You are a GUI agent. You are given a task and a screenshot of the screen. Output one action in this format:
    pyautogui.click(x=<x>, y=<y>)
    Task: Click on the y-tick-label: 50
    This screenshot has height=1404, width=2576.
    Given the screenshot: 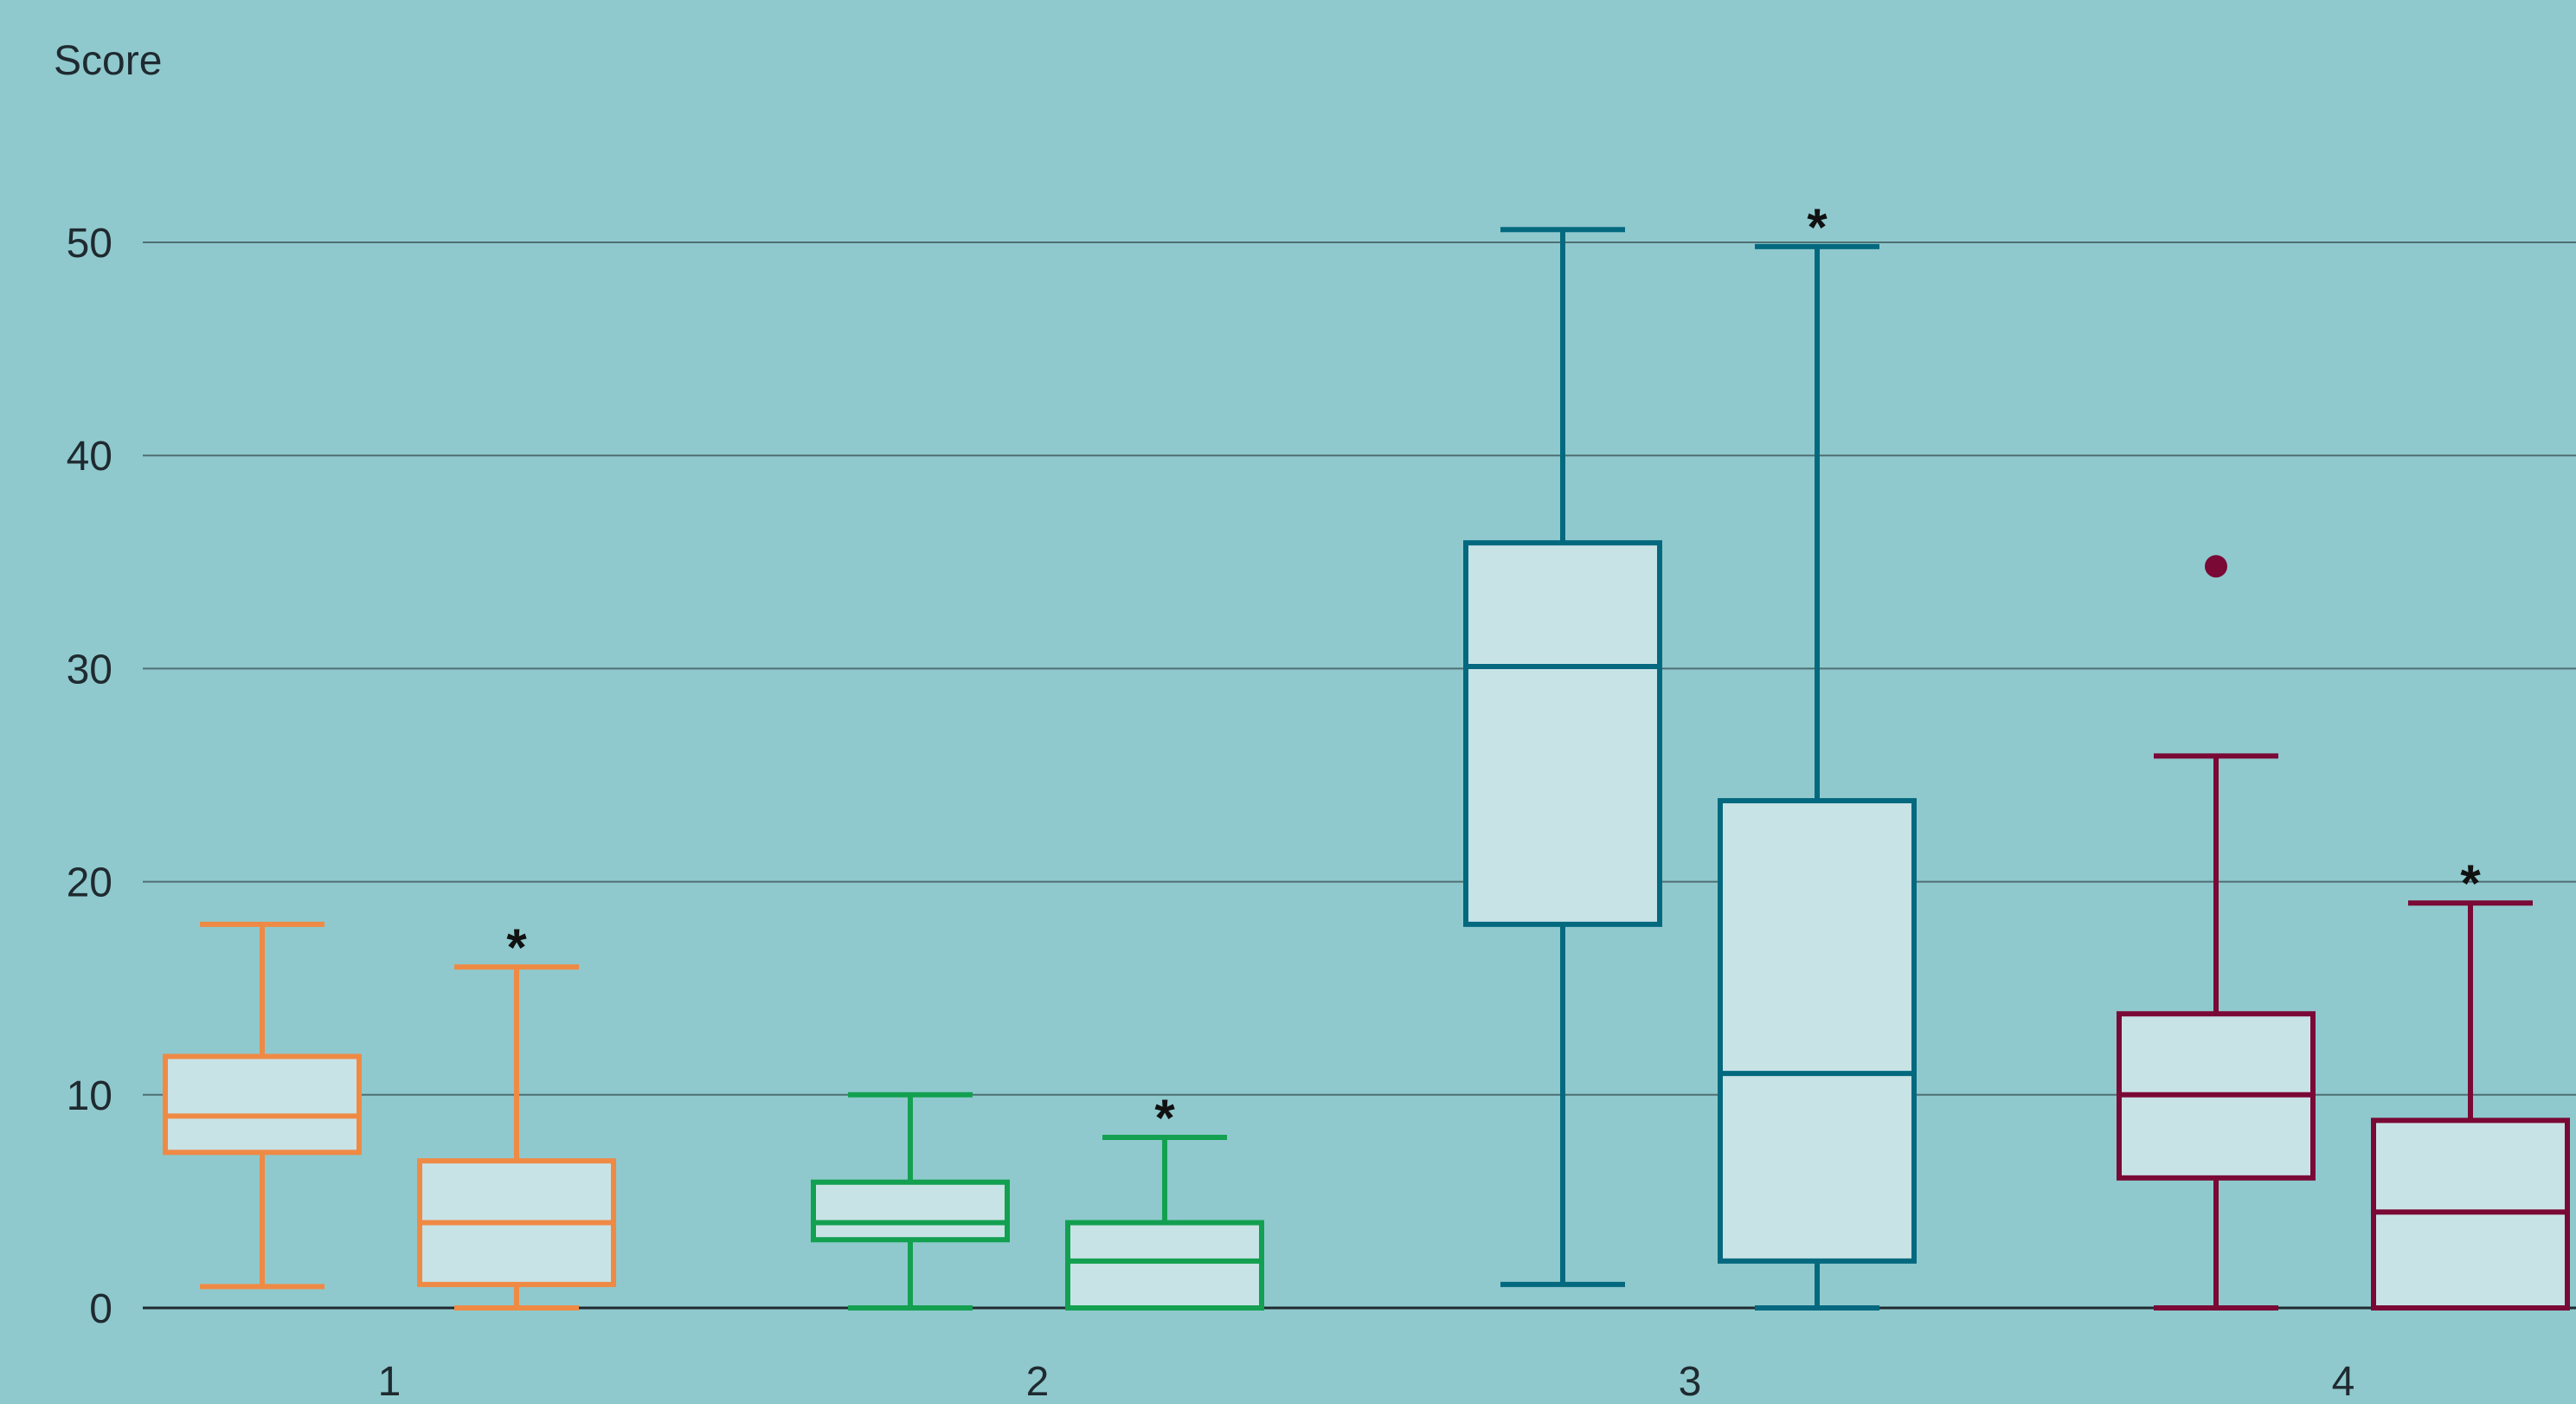 What is the action you would take?
    pyautogui.click(x=89, y=244)
    